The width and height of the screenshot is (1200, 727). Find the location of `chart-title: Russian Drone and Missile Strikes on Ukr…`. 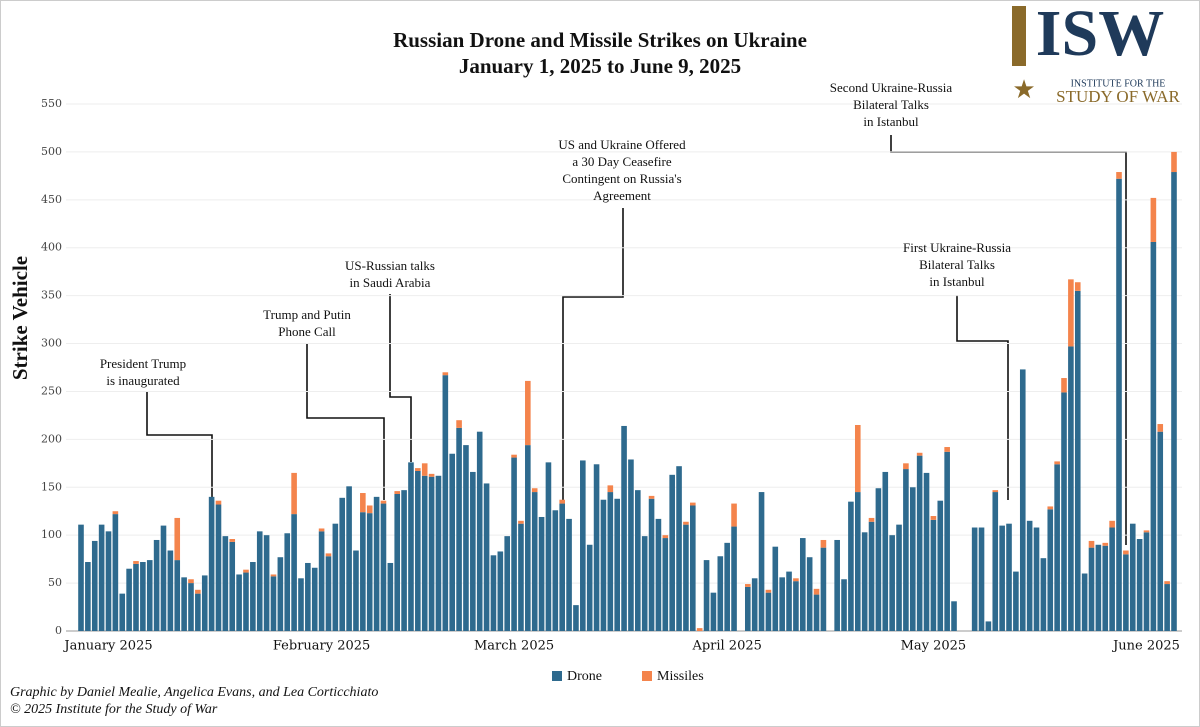

chart-title: Russian Drone and Missile Strikes on Ukr… is located at coordinates (600, 40).